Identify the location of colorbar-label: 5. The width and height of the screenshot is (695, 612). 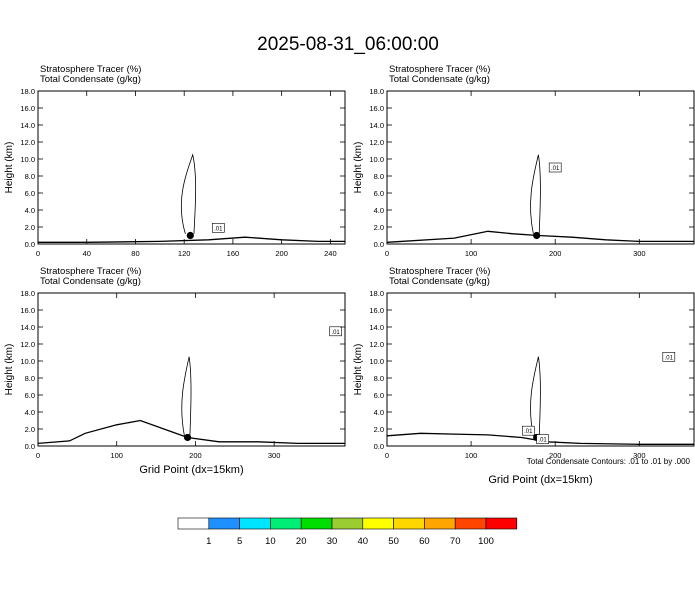
(239, 541).